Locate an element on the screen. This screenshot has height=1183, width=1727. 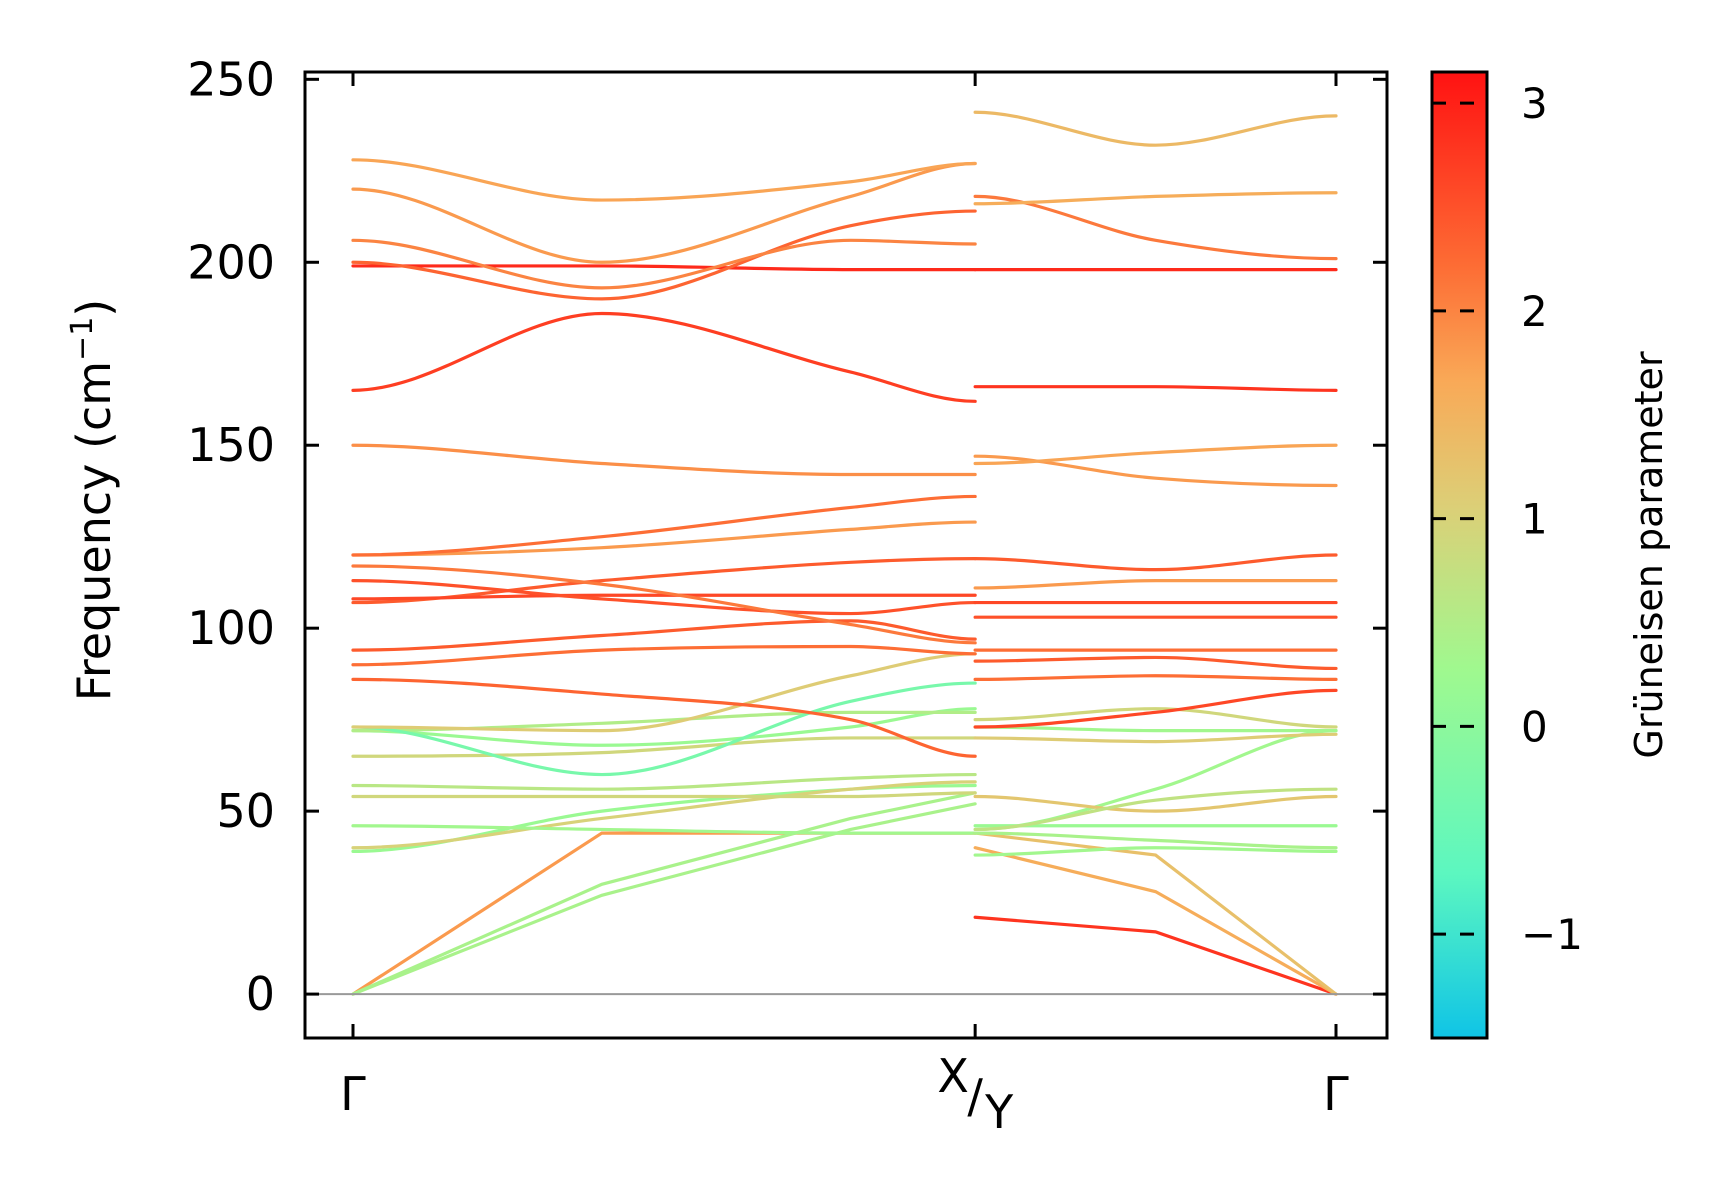
colorbar is located at coordinates (1459, 555).